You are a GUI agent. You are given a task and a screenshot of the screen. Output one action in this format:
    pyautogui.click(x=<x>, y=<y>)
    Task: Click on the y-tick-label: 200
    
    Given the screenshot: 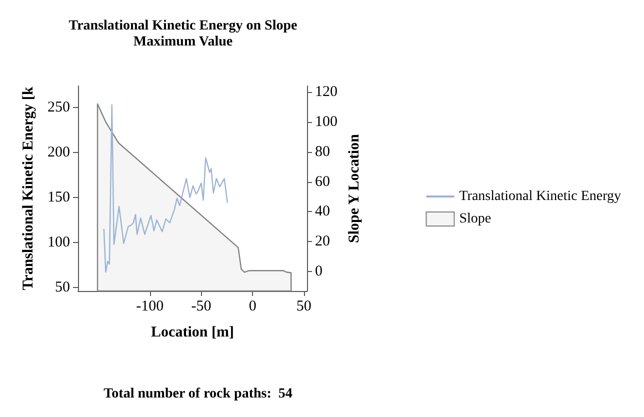 What is the action you would take?
    pyautogui.click(x=59, y=152)
    